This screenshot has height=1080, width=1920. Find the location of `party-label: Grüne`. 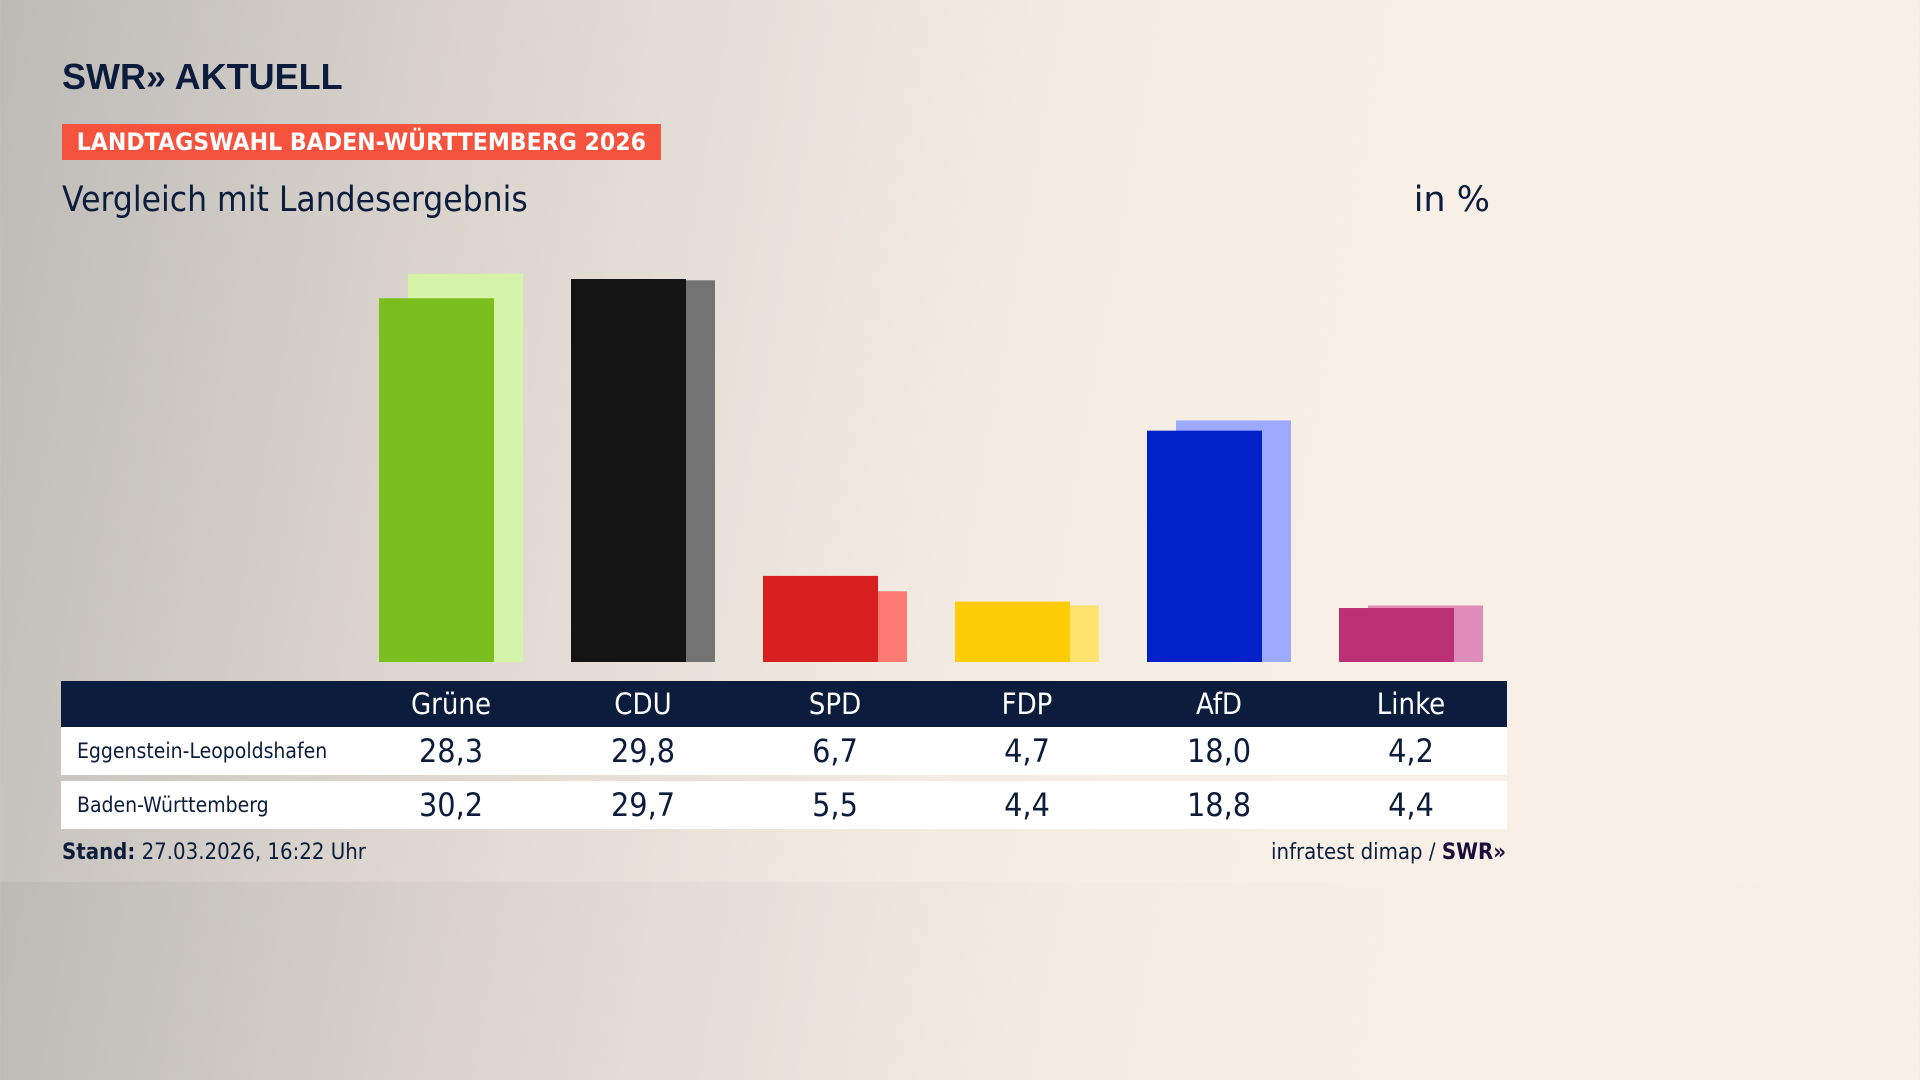

party-label: Grüne is located at coordinates (451, 704).